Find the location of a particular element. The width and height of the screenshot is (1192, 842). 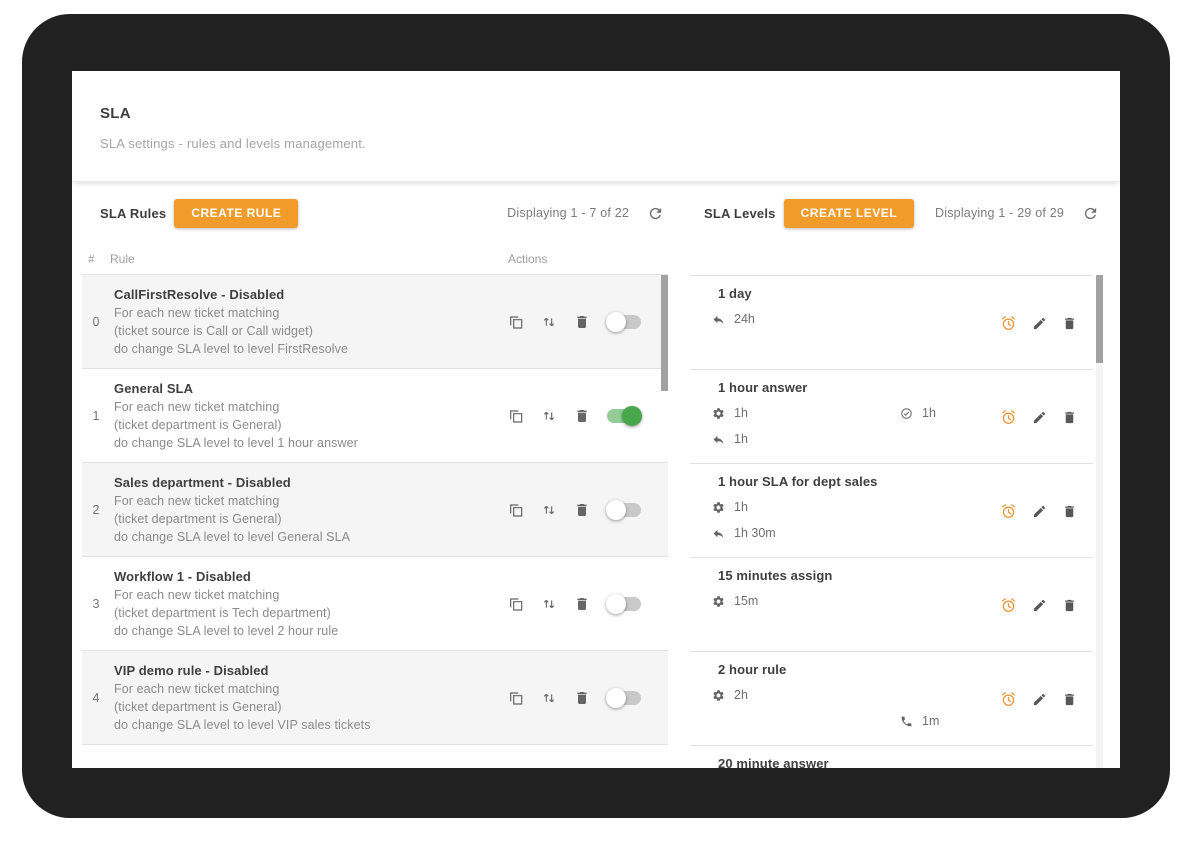

levels-scrollbar-thumb is located at coordinates (1099, 319).